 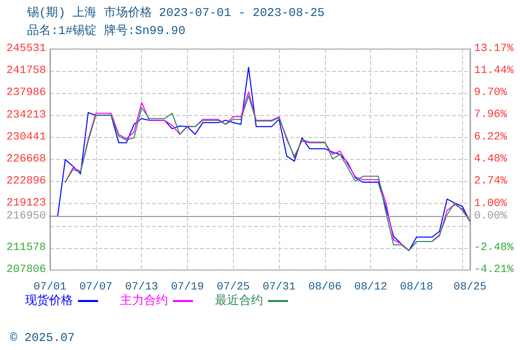 What do you see at coordinates (26, 270) in the screenshot?
I see `y-tick-label: 207806` at bounding box center [26, 270].